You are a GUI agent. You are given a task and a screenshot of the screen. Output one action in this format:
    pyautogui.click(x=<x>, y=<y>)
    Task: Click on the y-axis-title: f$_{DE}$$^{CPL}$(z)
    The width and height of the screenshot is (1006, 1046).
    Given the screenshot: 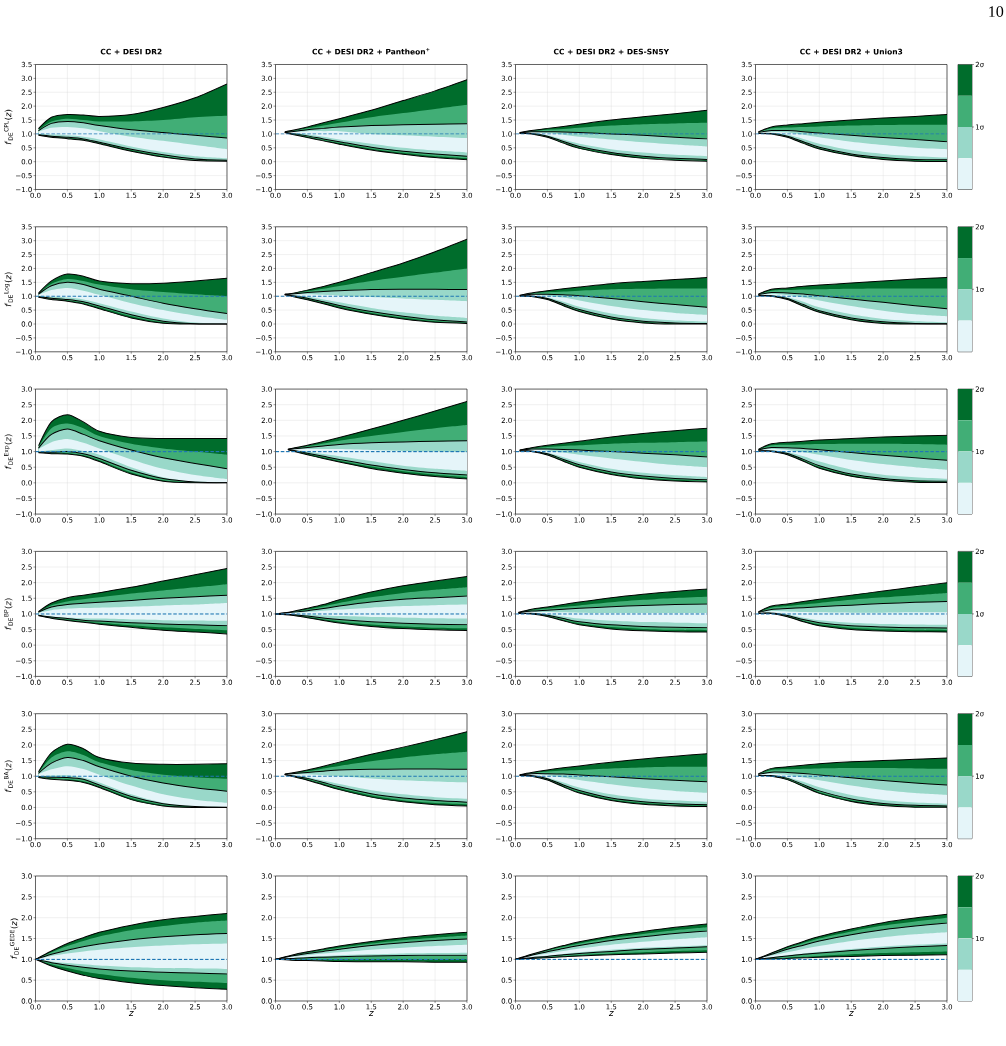 What is the action you would take?
    pyautogui.click(x=8, y=127)
    